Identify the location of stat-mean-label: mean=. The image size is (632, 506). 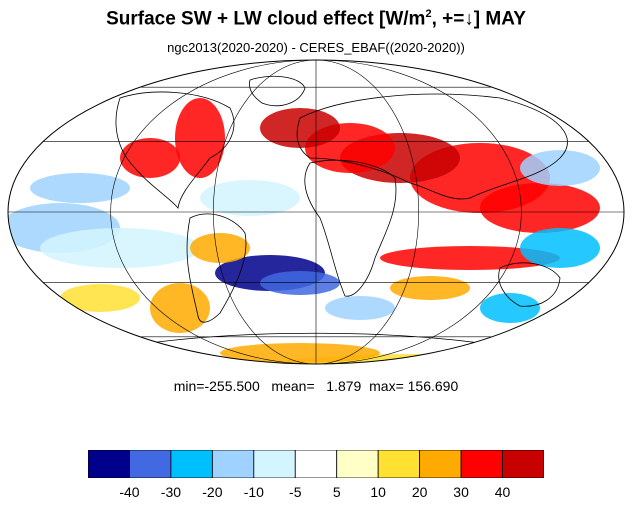
(293, 386).